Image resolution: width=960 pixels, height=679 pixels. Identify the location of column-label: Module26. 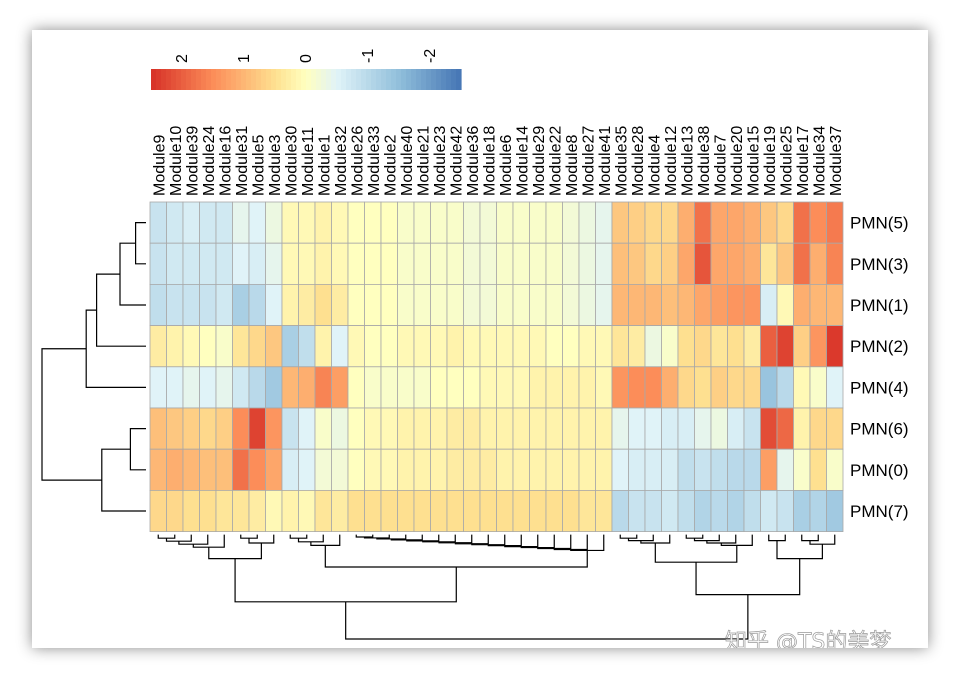
(357, 161).